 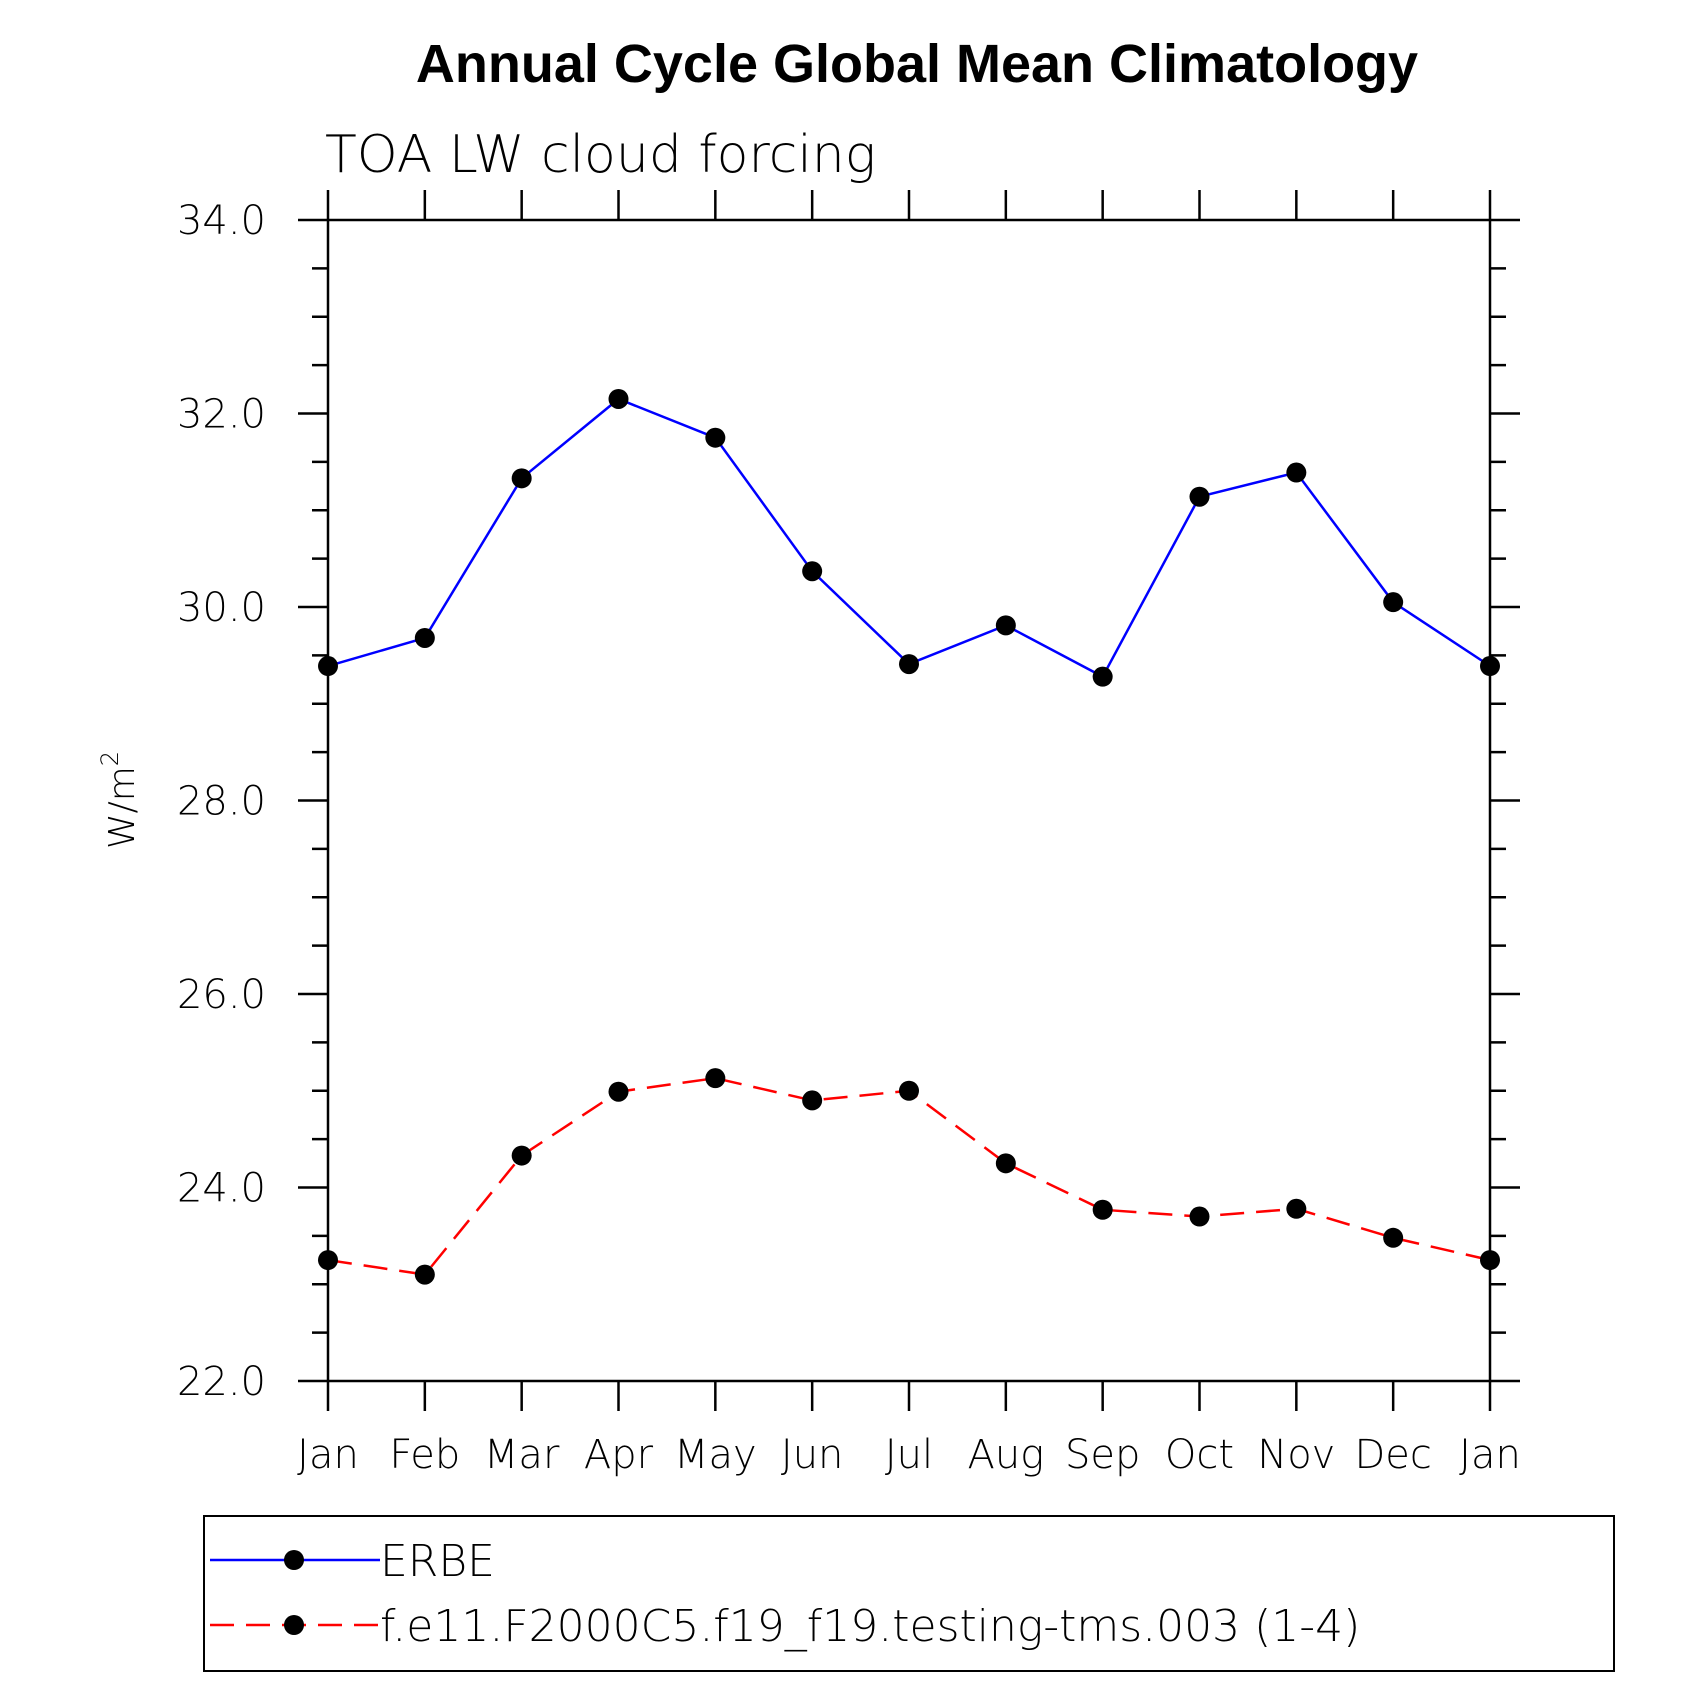 What do you see at coordinates (619, 1455) in the screenshot?
I see `x-tick-label: Apr` at bounding box center [619, 1455].